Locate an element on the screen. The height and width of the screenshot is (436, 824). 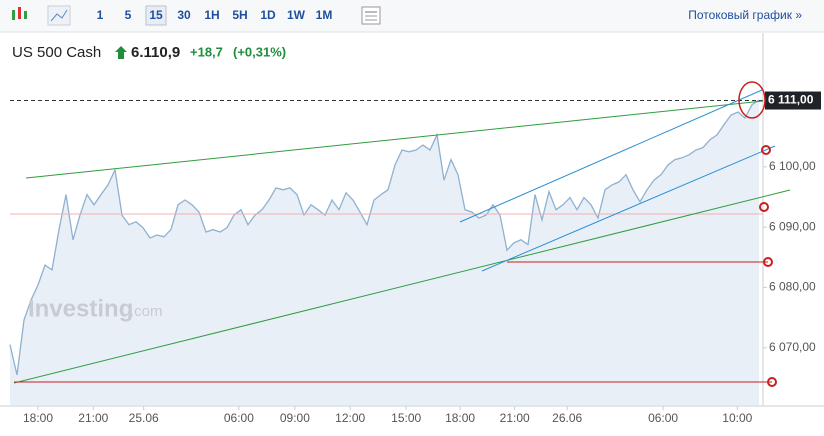
interval-button: 1D is located at coordinates (268, 15).